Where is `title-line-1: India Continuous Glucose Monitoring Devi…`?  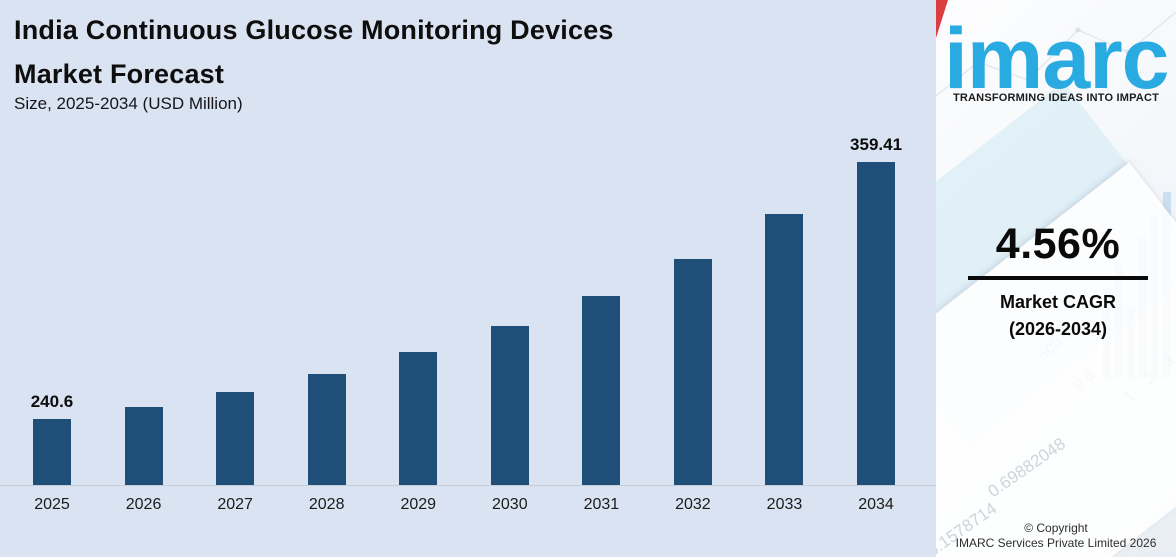 title-line-1: India Continuous Glucose Monitoring Devi… is located at coordinates (314, 30).